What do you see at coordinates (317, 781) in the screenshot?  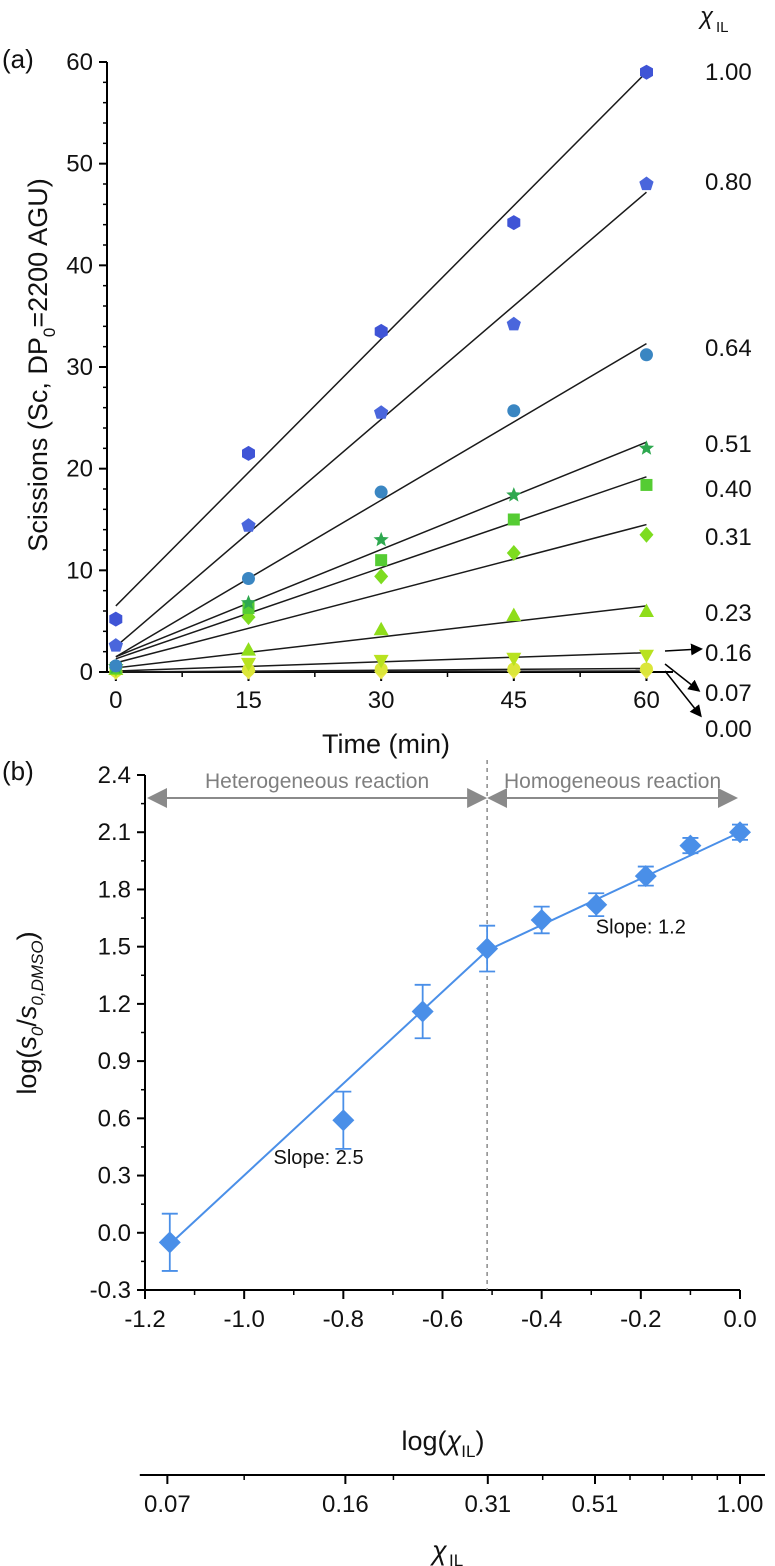 I see `region-label: Heterogeneous reaction` at bounding box center [317, 781].